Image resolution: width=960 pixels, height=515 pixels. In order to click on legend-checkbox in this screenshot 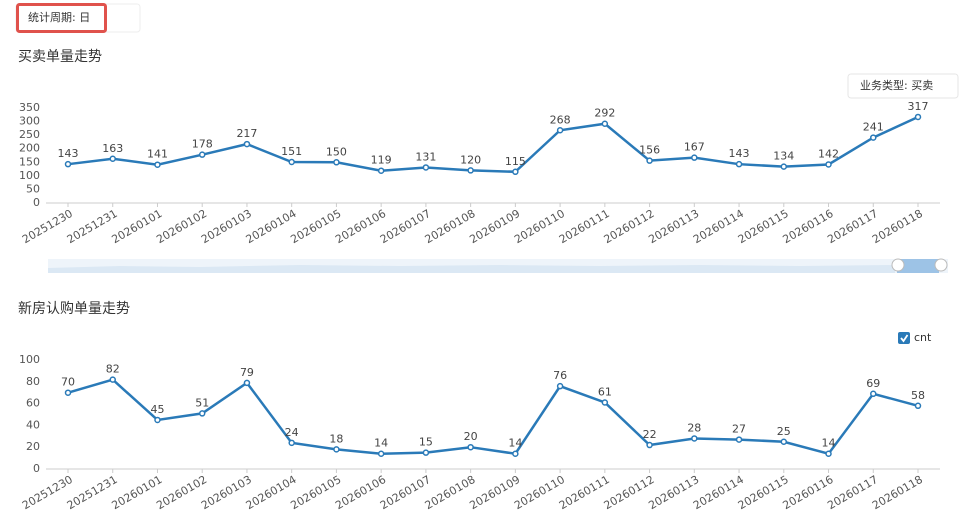, I will do `click(904, 338)`.